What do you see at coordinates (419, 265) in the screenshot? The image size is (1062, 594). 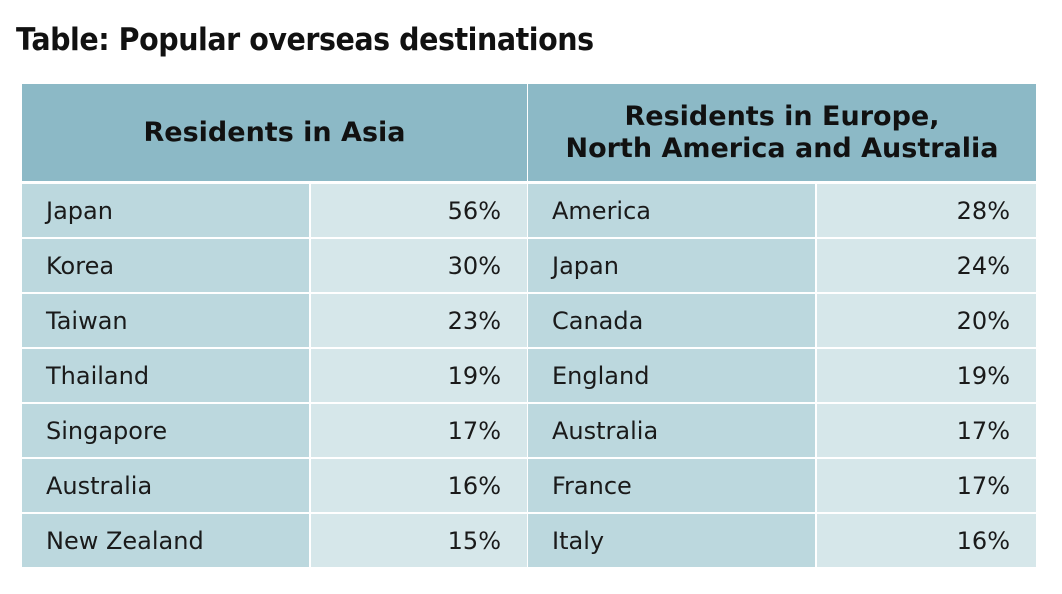 I see `destination-percentage-cell: 30%` at bounding box center [419, 265].